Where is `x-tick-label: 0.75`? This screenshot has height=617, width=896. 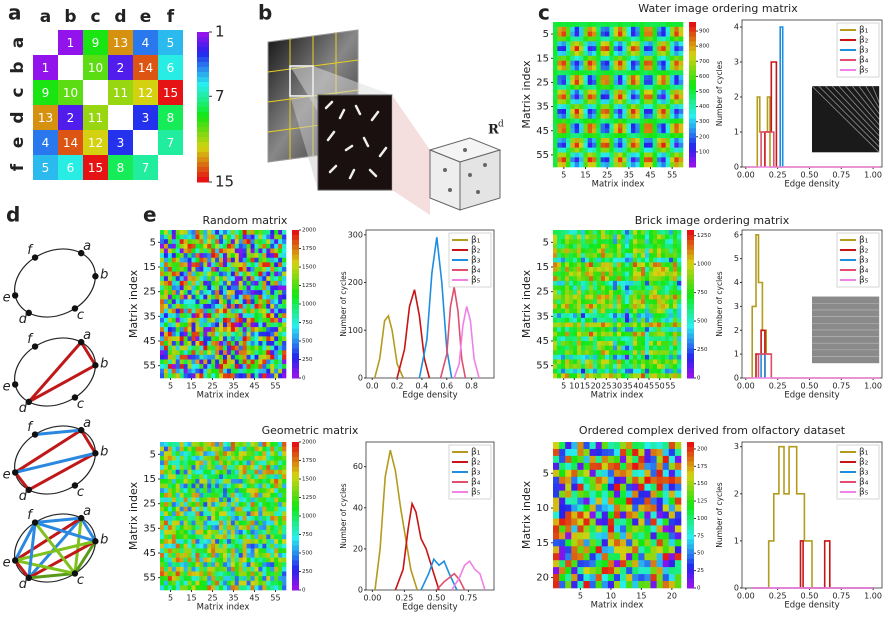
x-tick-label: 0.75 is located at coordinates (841, 175).